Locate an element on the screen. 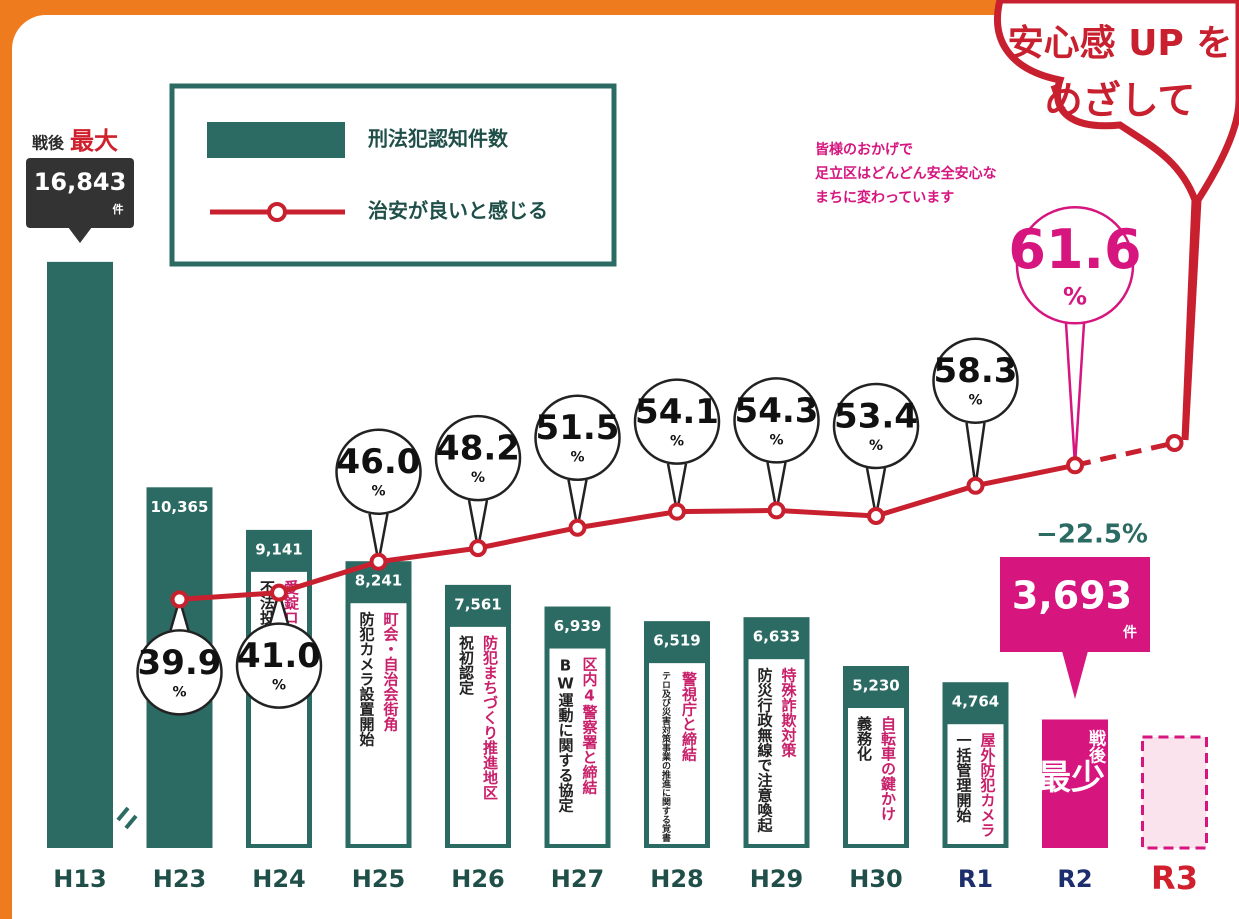 This screenshot has height=919, width=1239. slogan-line: めざして is located at coordinates (1120, 101).